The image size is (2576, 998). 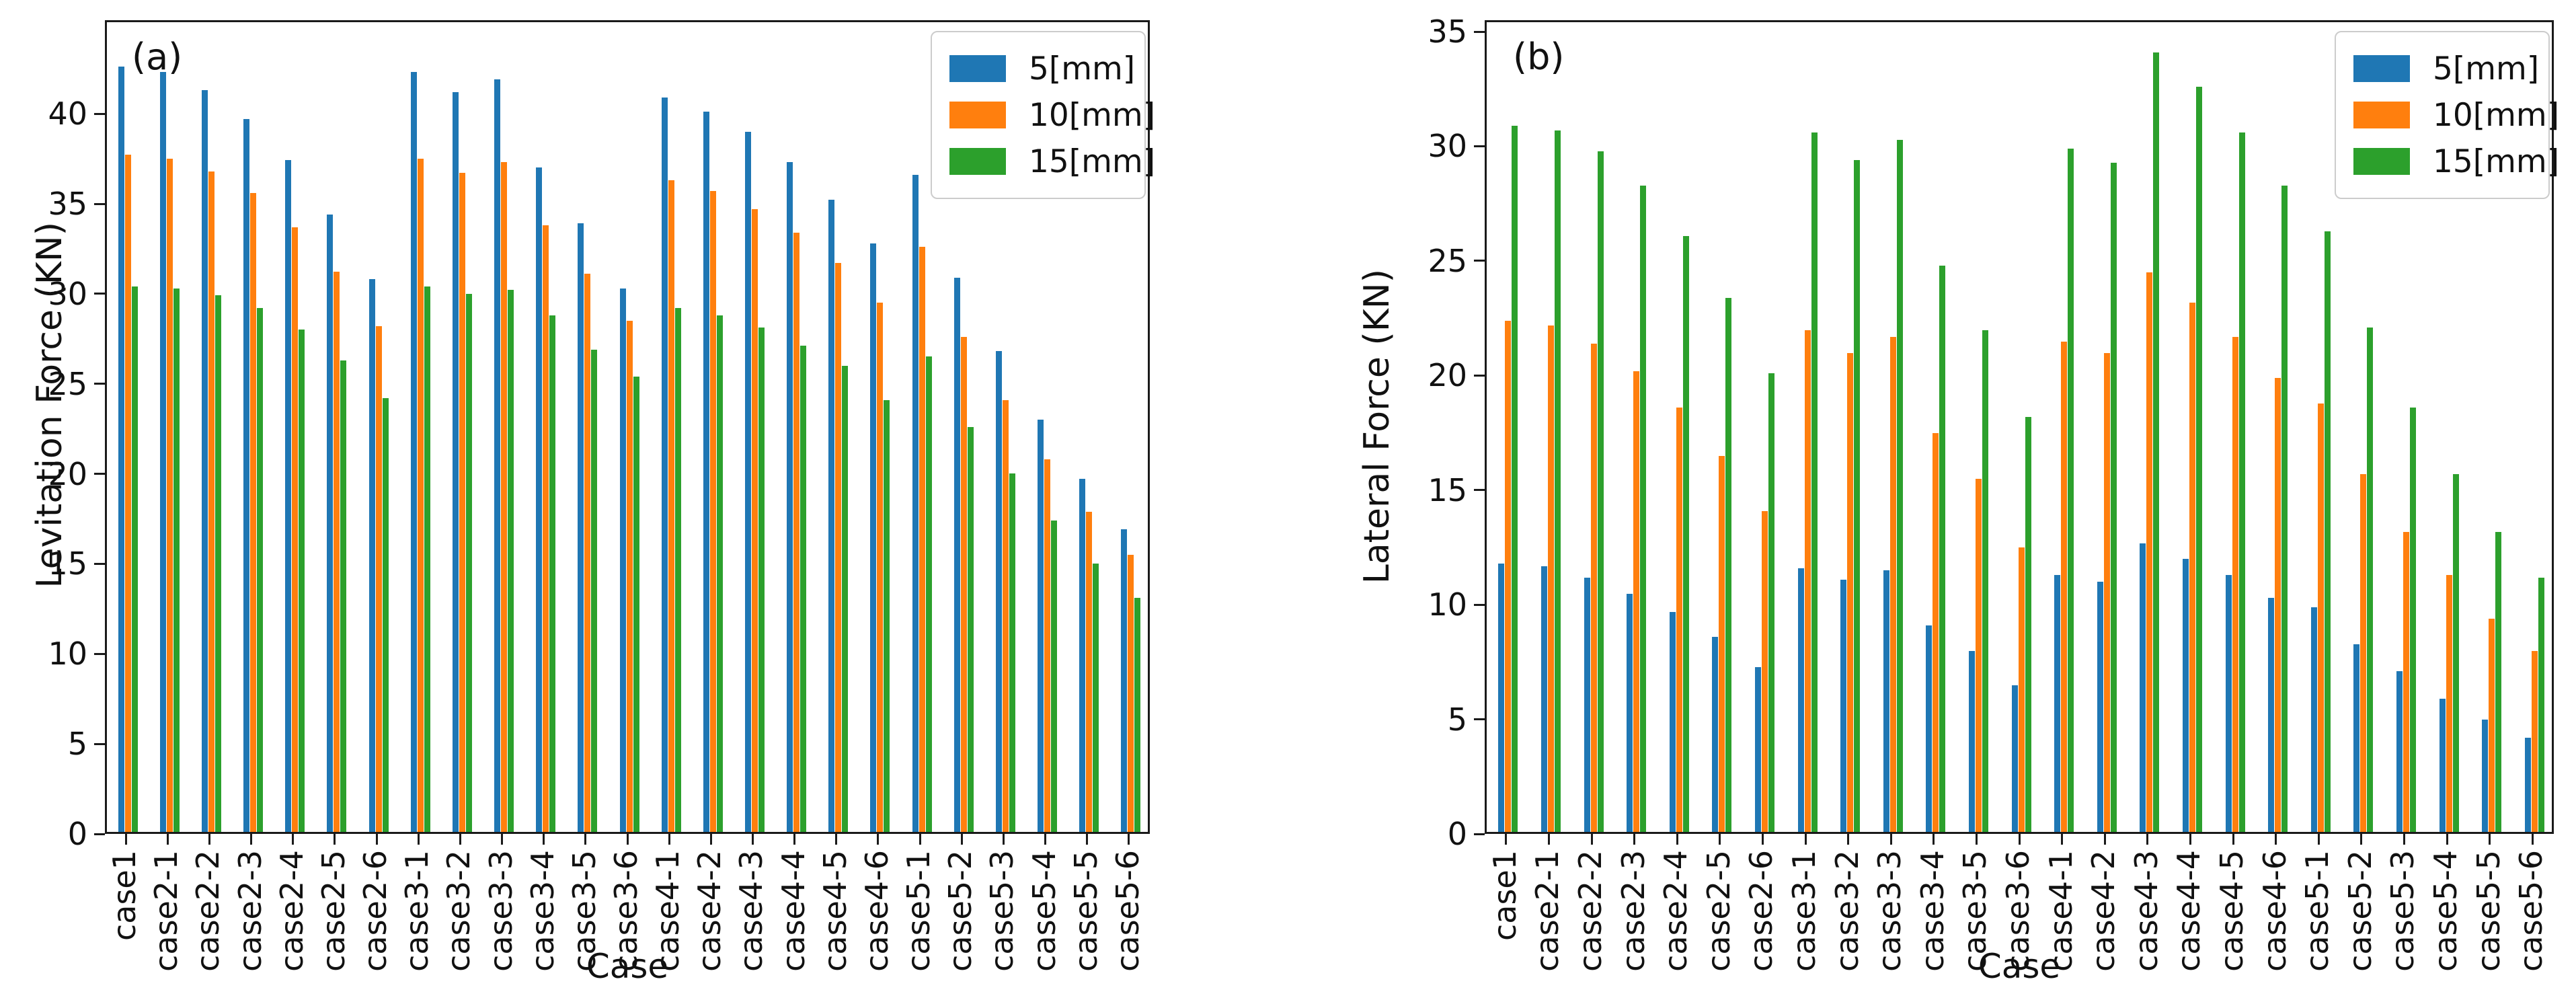 I want to click on x-tick-label-case4-1: case4-1, so click(x=2060, y=911).